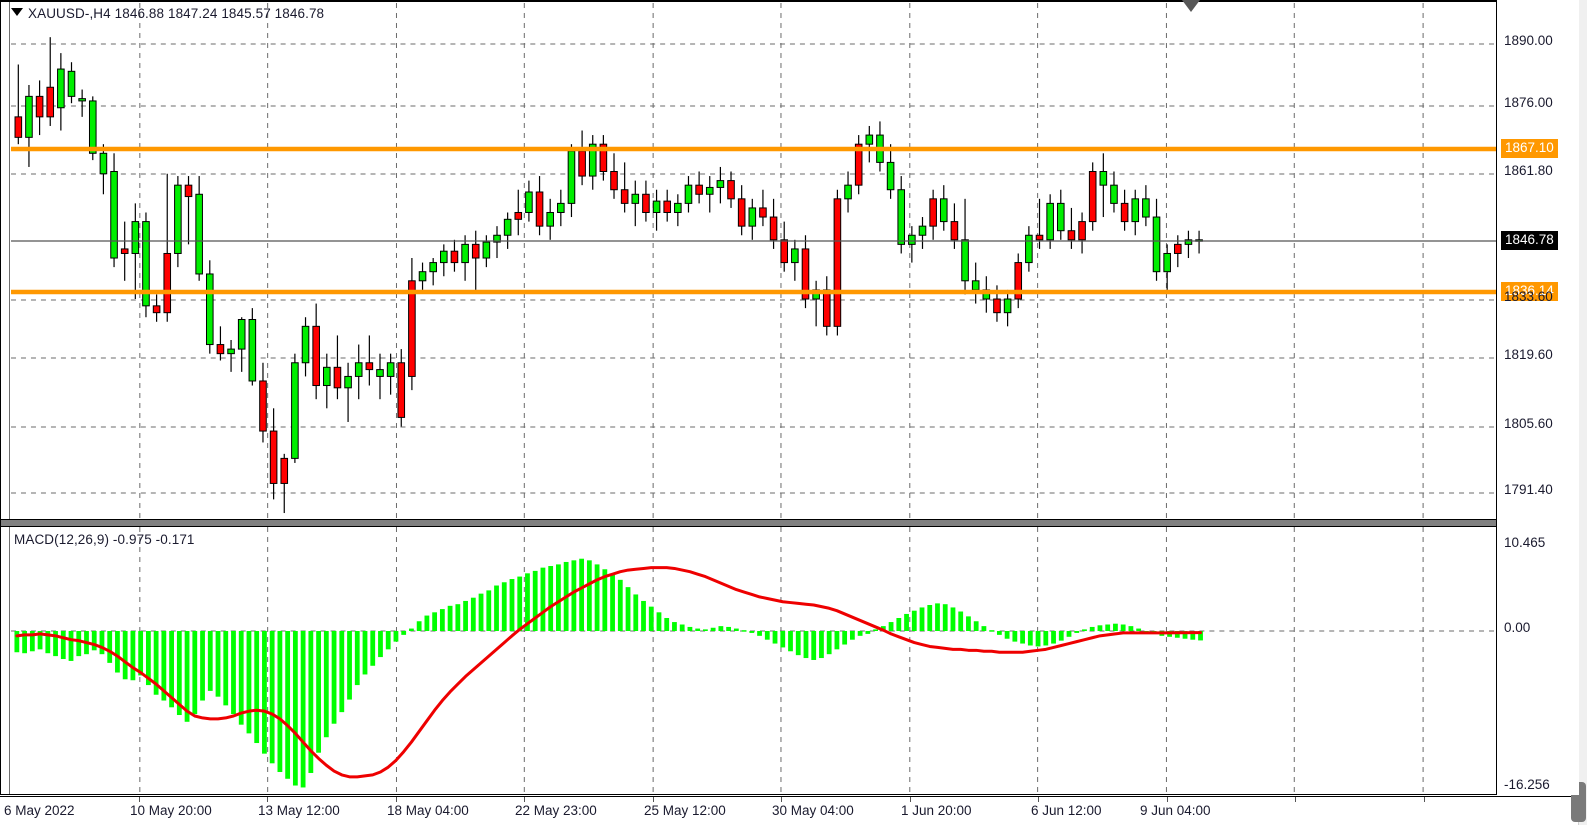 The height and width of the screenshot is (825, 1587). Describe the element at coordinates (813, 810) in the screenshot. I see `time-axis-tick: 30 May 04:00` at that location.